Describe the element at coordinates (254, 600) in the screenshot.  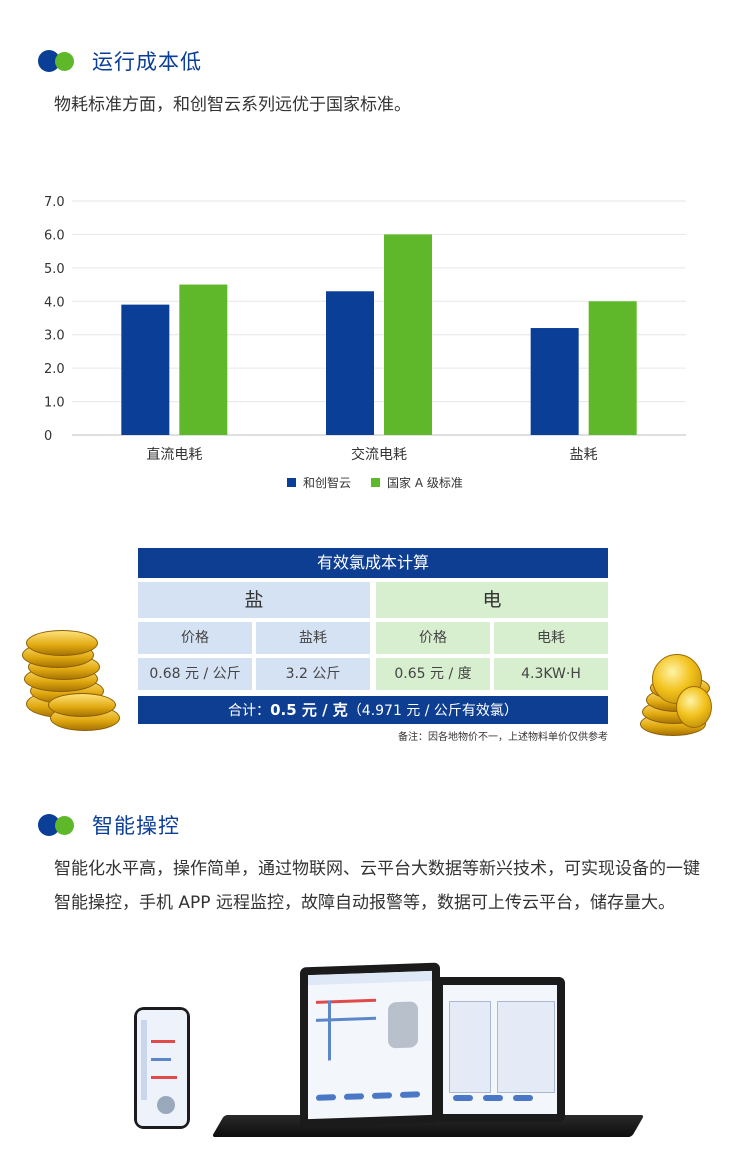
I see `salt-group-header: 盐` at that location.